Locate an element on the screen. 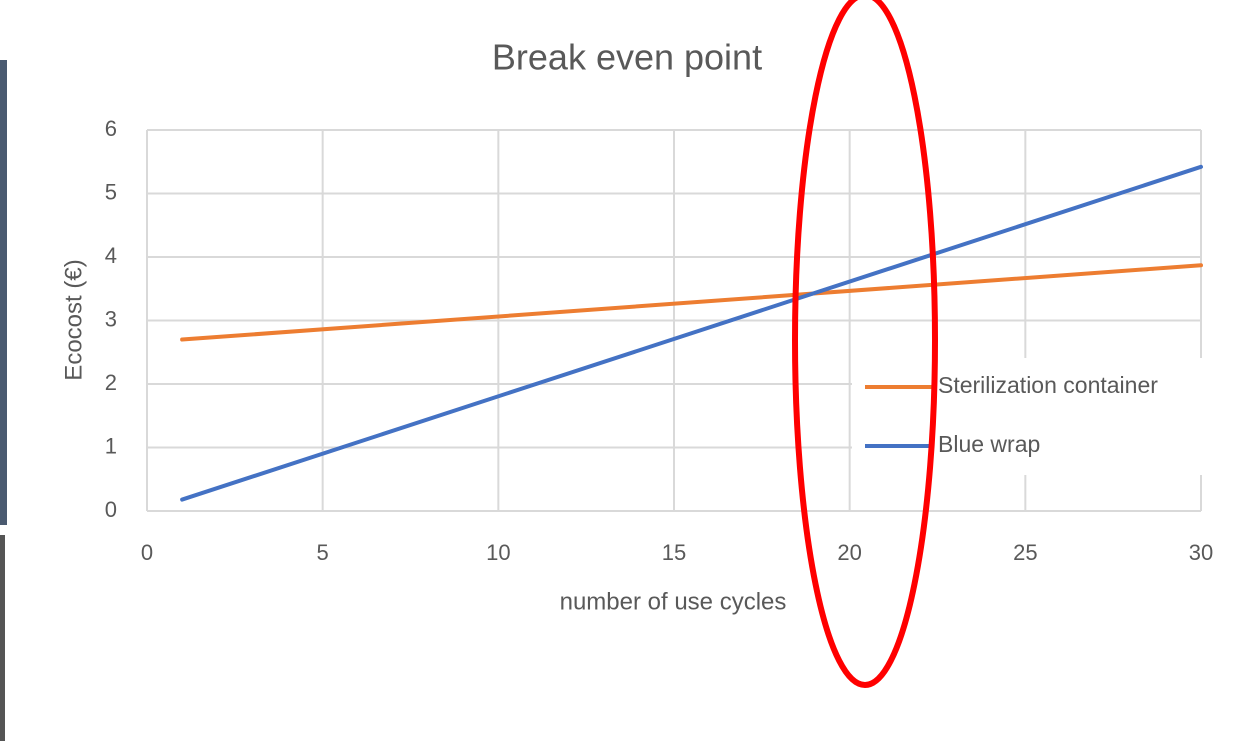 The image size is (1246, 741). x-tick-label: 20 is located at coordinates (849, 552).